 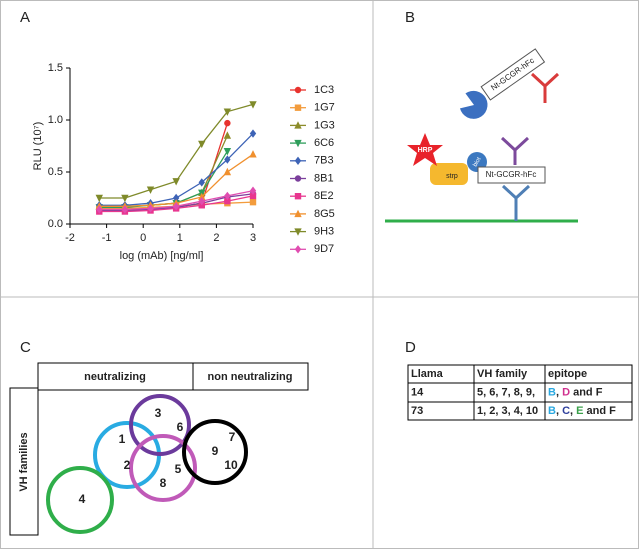 I want to click on family-number: 5, so click(x=178, y=469).